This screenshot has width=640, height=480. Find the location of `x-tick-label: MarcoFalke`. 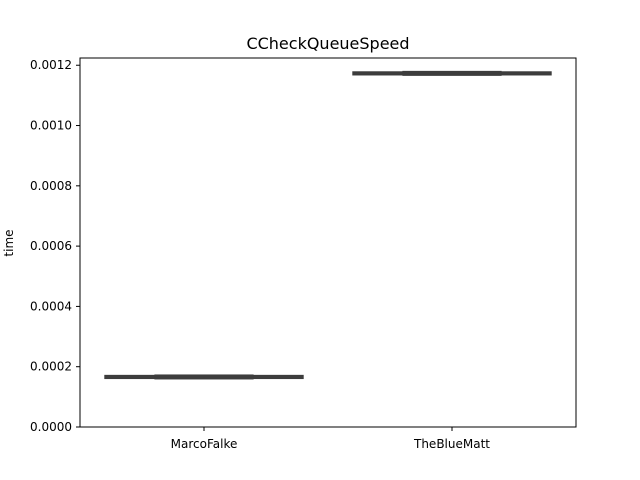

x-tick-label: MarcoFalke is located at coordinates (204, 444).